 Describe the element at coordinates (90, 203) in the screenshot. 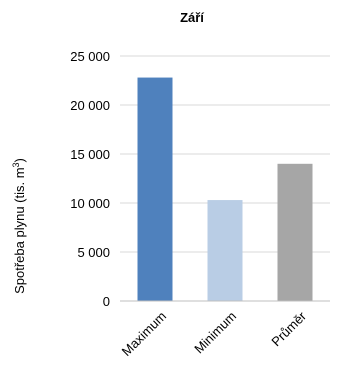

I see `y-tick-label: 10 000` at that location.